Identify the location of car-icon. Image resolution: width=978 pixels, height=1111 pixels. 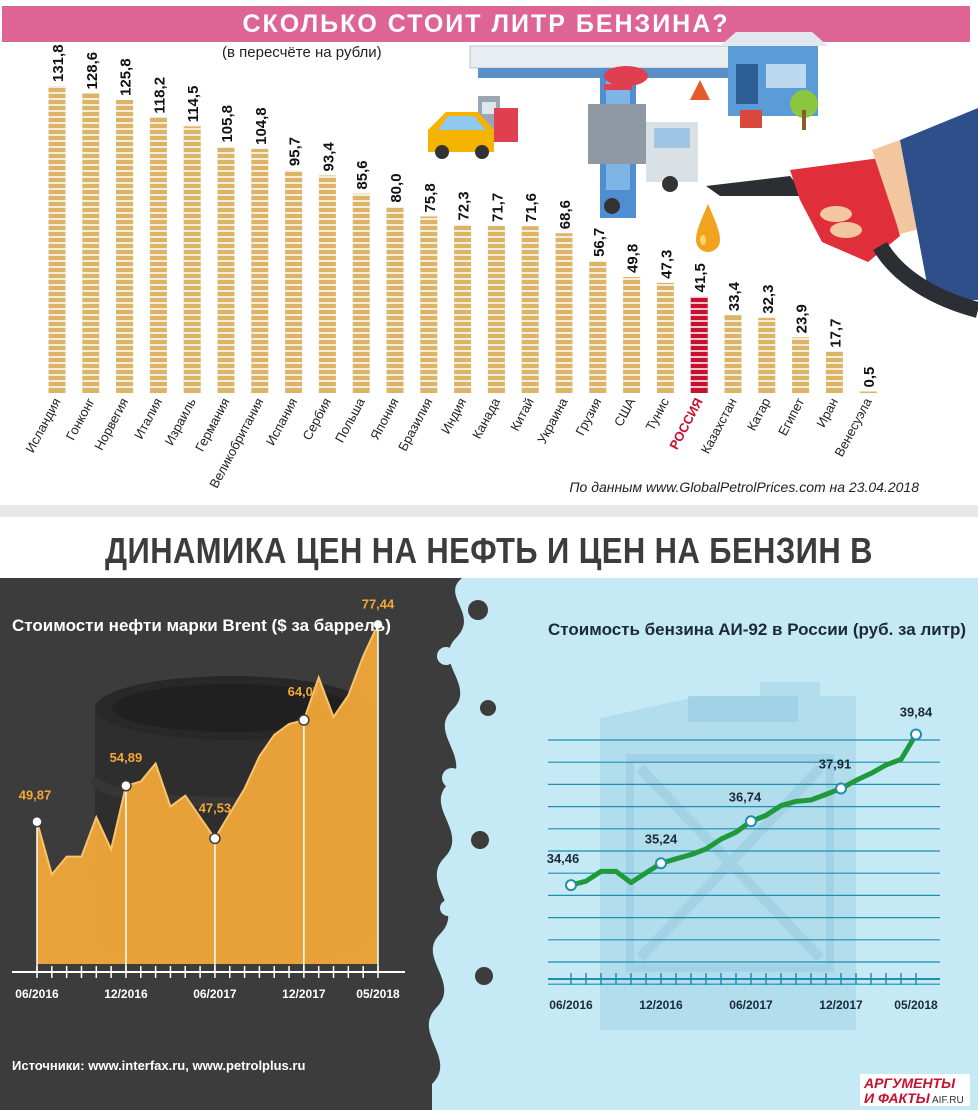
(461, 135).